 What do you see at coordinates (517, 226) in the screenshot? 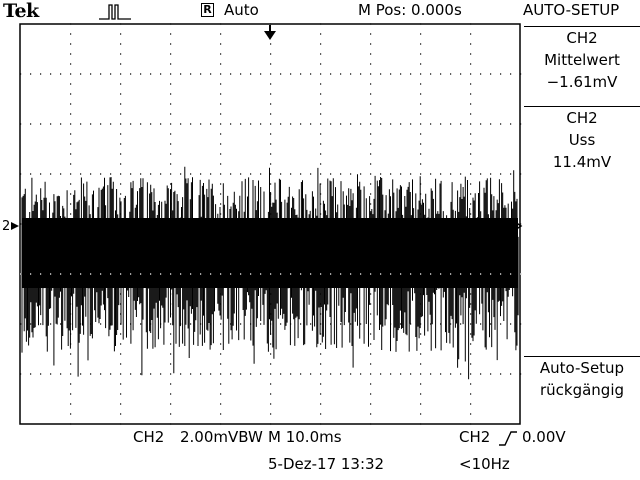
I see `trigger-level-icon` at bounding box center [517, 226].